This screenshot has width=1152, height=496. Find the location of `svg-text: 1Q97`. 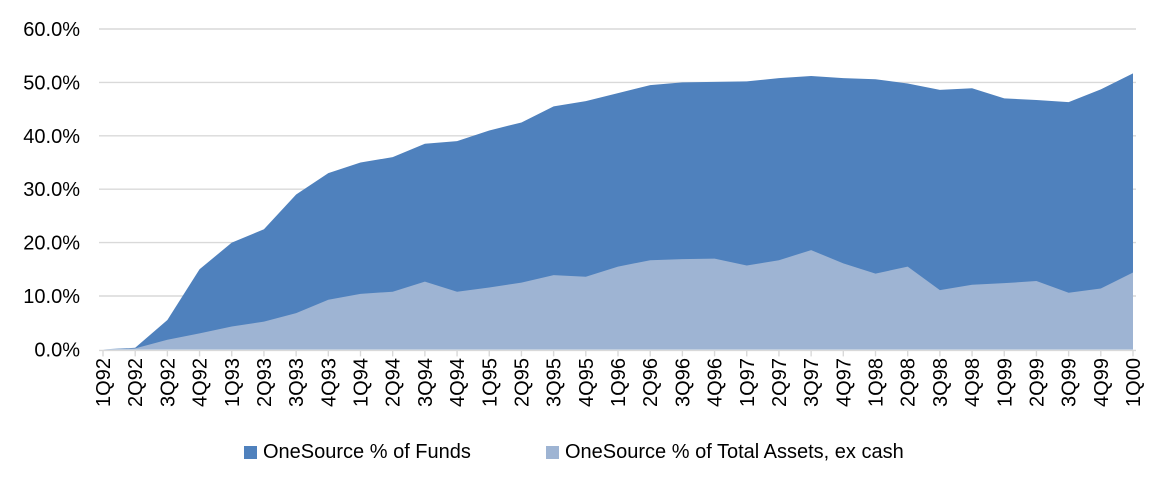

svg-text: 1Q97 is located at coordinates (748, 382).